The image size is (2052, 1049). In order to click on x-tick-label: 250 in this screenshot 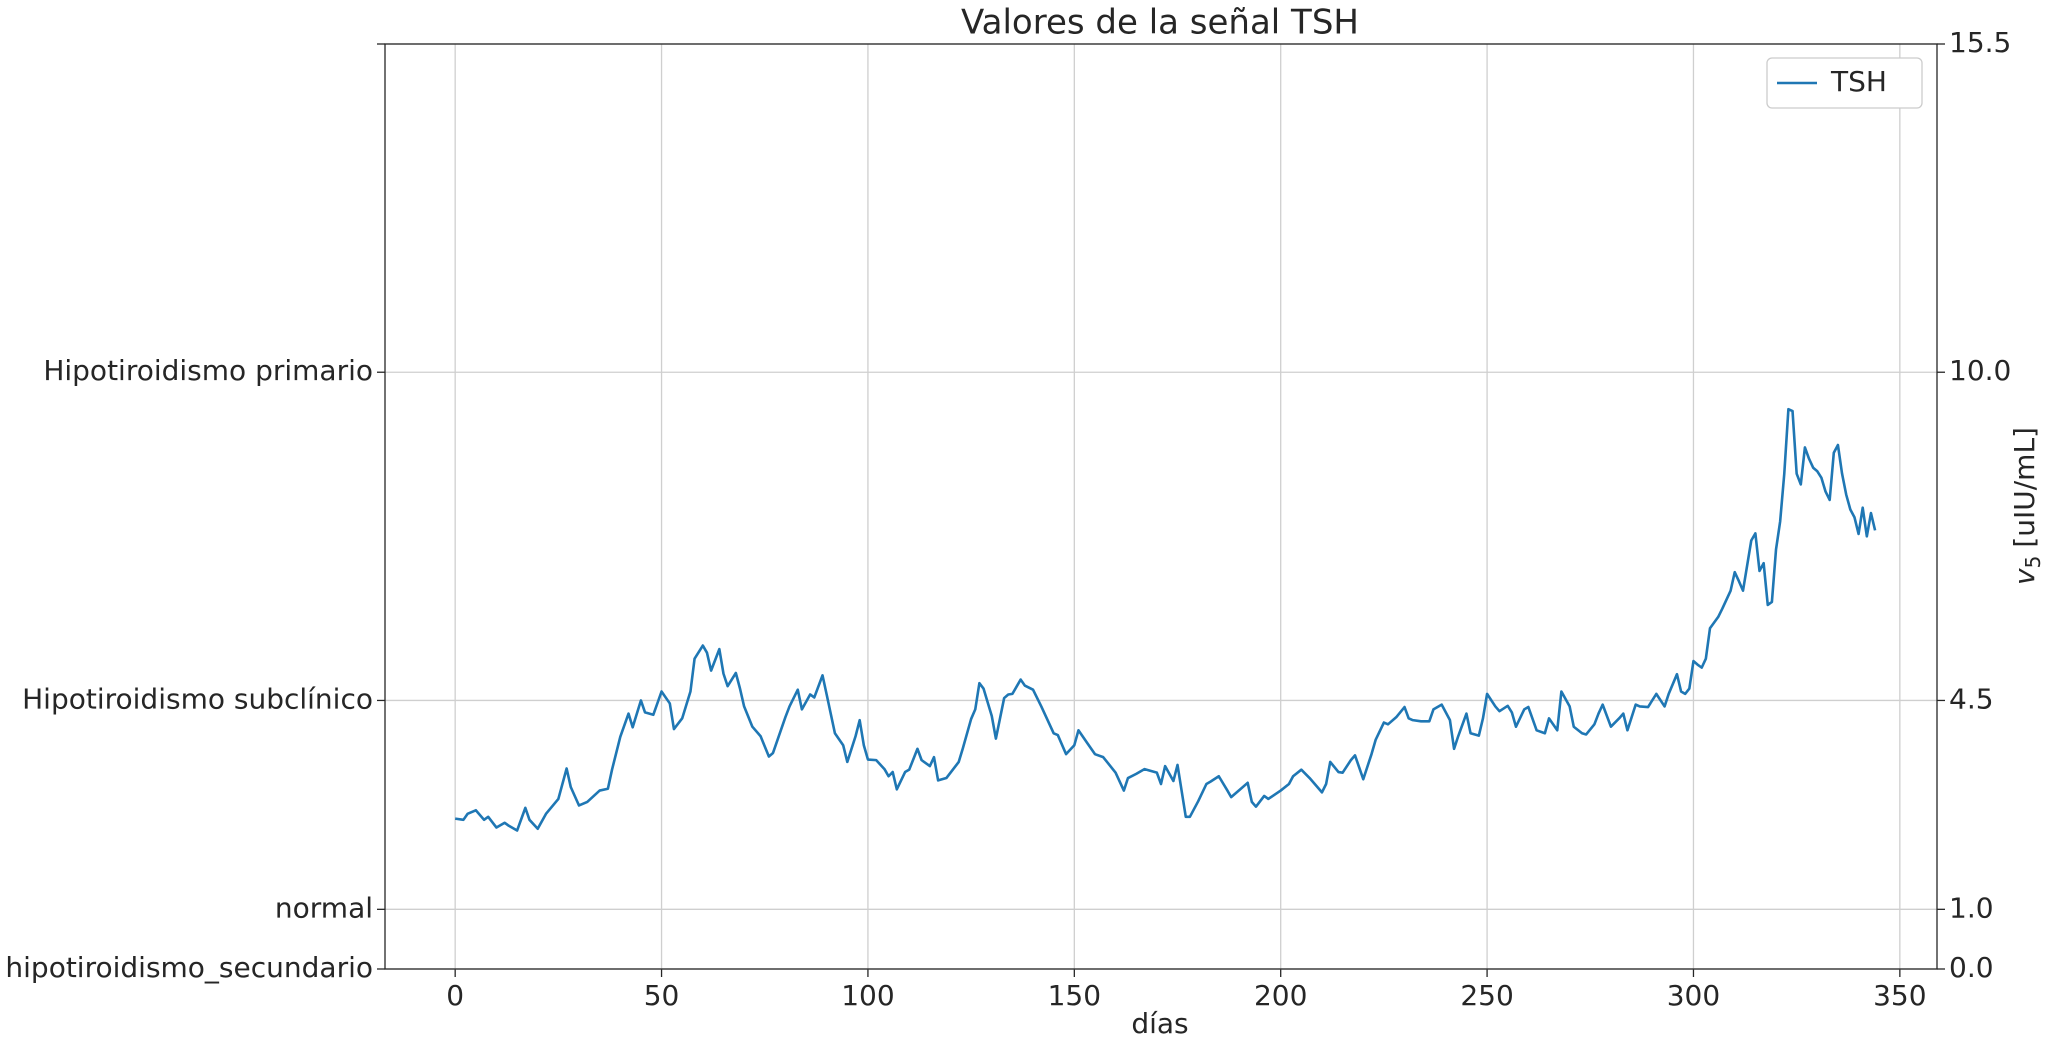, I will do `click(1486, 995)`.